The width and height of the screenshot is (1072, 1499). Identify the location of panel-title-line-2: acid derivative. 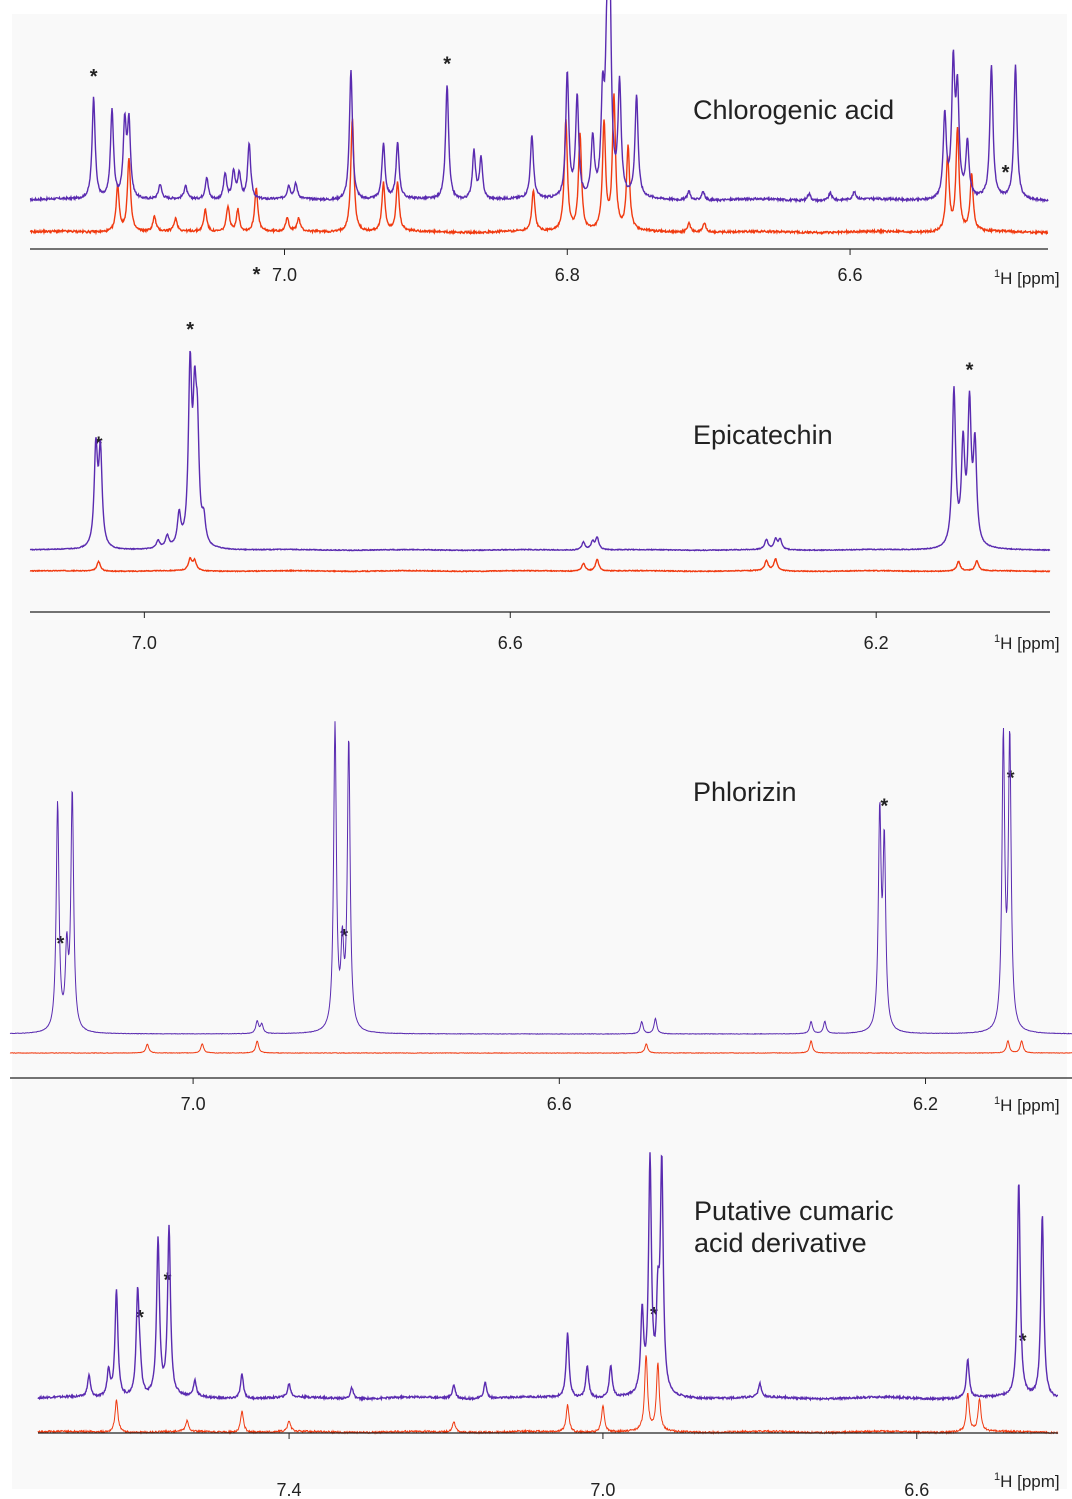
(780, 1243).